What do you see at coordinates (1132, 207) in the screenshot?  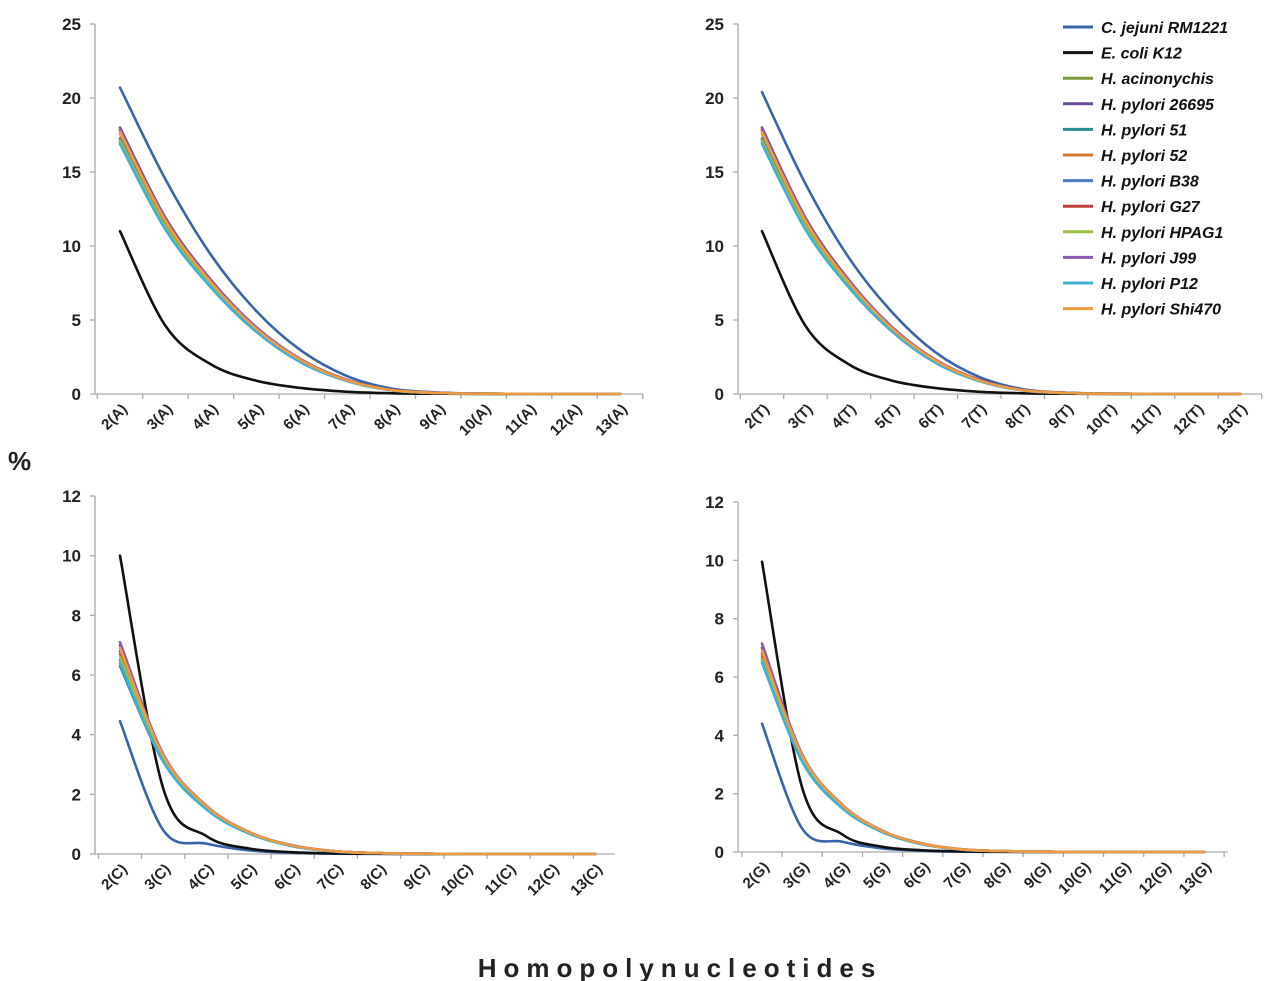 I see `legend-item: H. pylori G27` at bounding box center [1132, 207].